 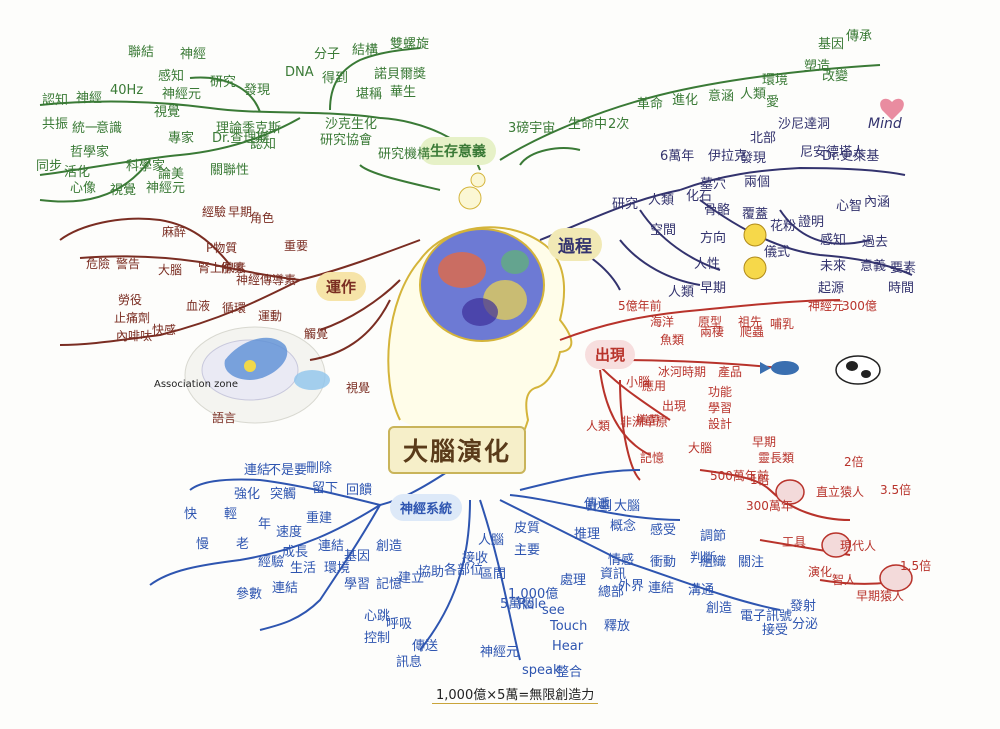 What do you see at coordinates (266, 280) in the screenshot?
I see `brown-branch-word: 神經傳導素` at bounding box center [266, 280].